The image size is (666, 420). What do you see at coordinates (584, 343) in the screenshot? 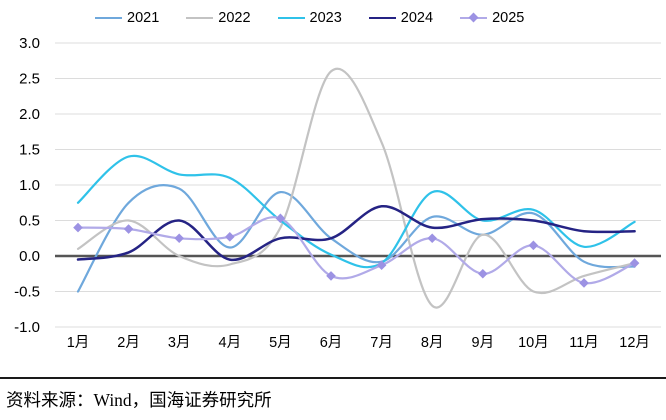
I see `x-axis-tick-label: 11月` at bounding box center [584, 343].